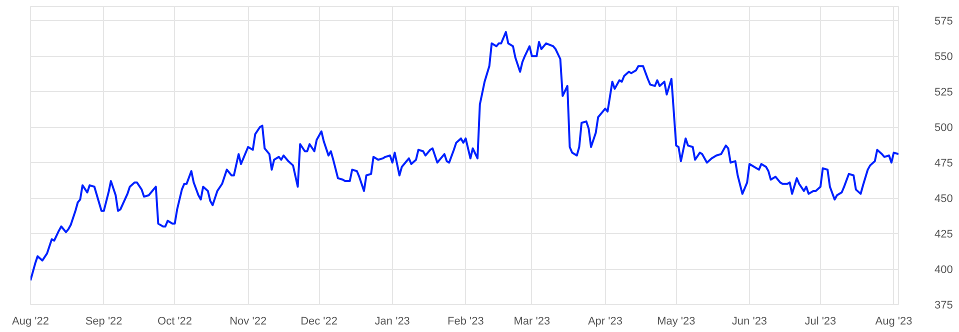 The image size is (959, 332). Describe the element at coordinates (820, 322) in the screenshot. I see `x-tick-label: Jul '23` at that location.